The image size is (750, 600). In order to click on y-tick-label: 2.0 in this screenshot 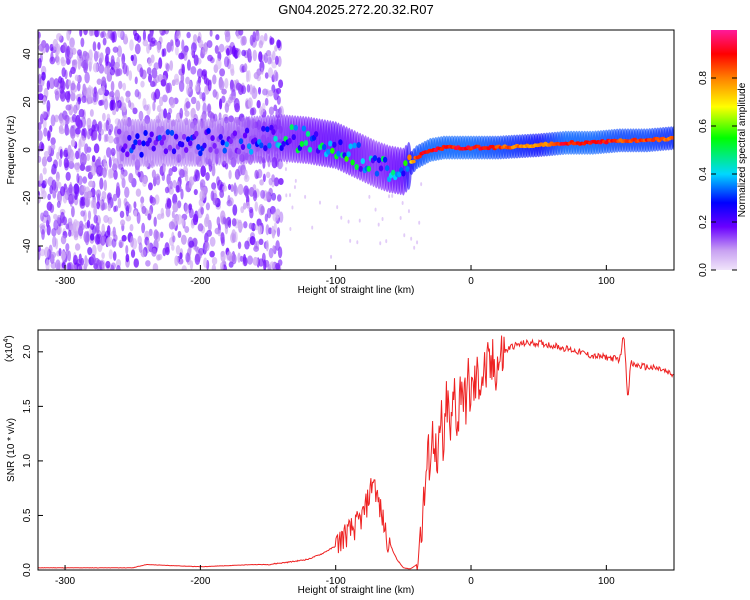, I will do `click(27, 351)`.